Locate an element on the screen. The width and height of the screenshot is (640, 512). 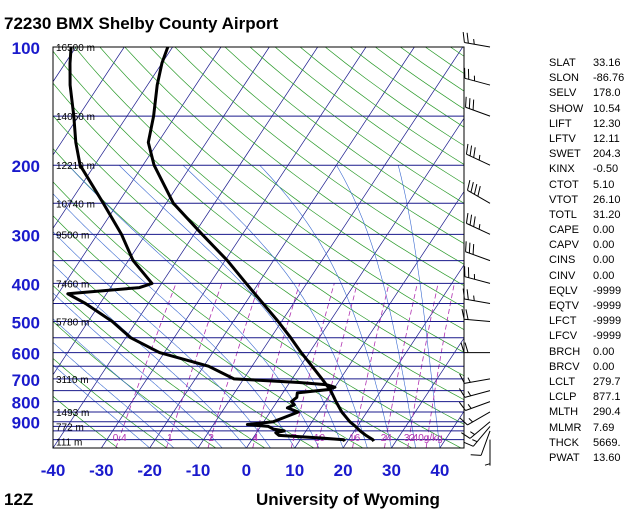
index-row: CTOT 5.10 is located at coordinates (591, 185).